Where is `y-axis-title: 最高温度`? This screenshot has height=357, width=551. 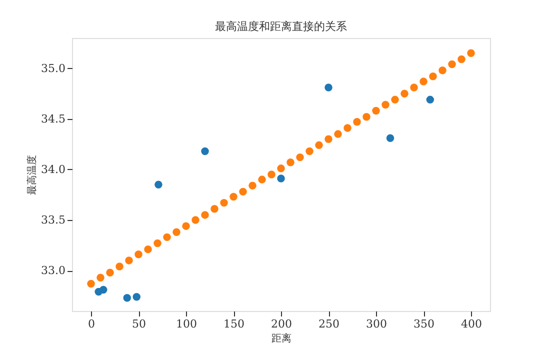
y-axis-title: 最高温度 is located at coordinates (32, 175).